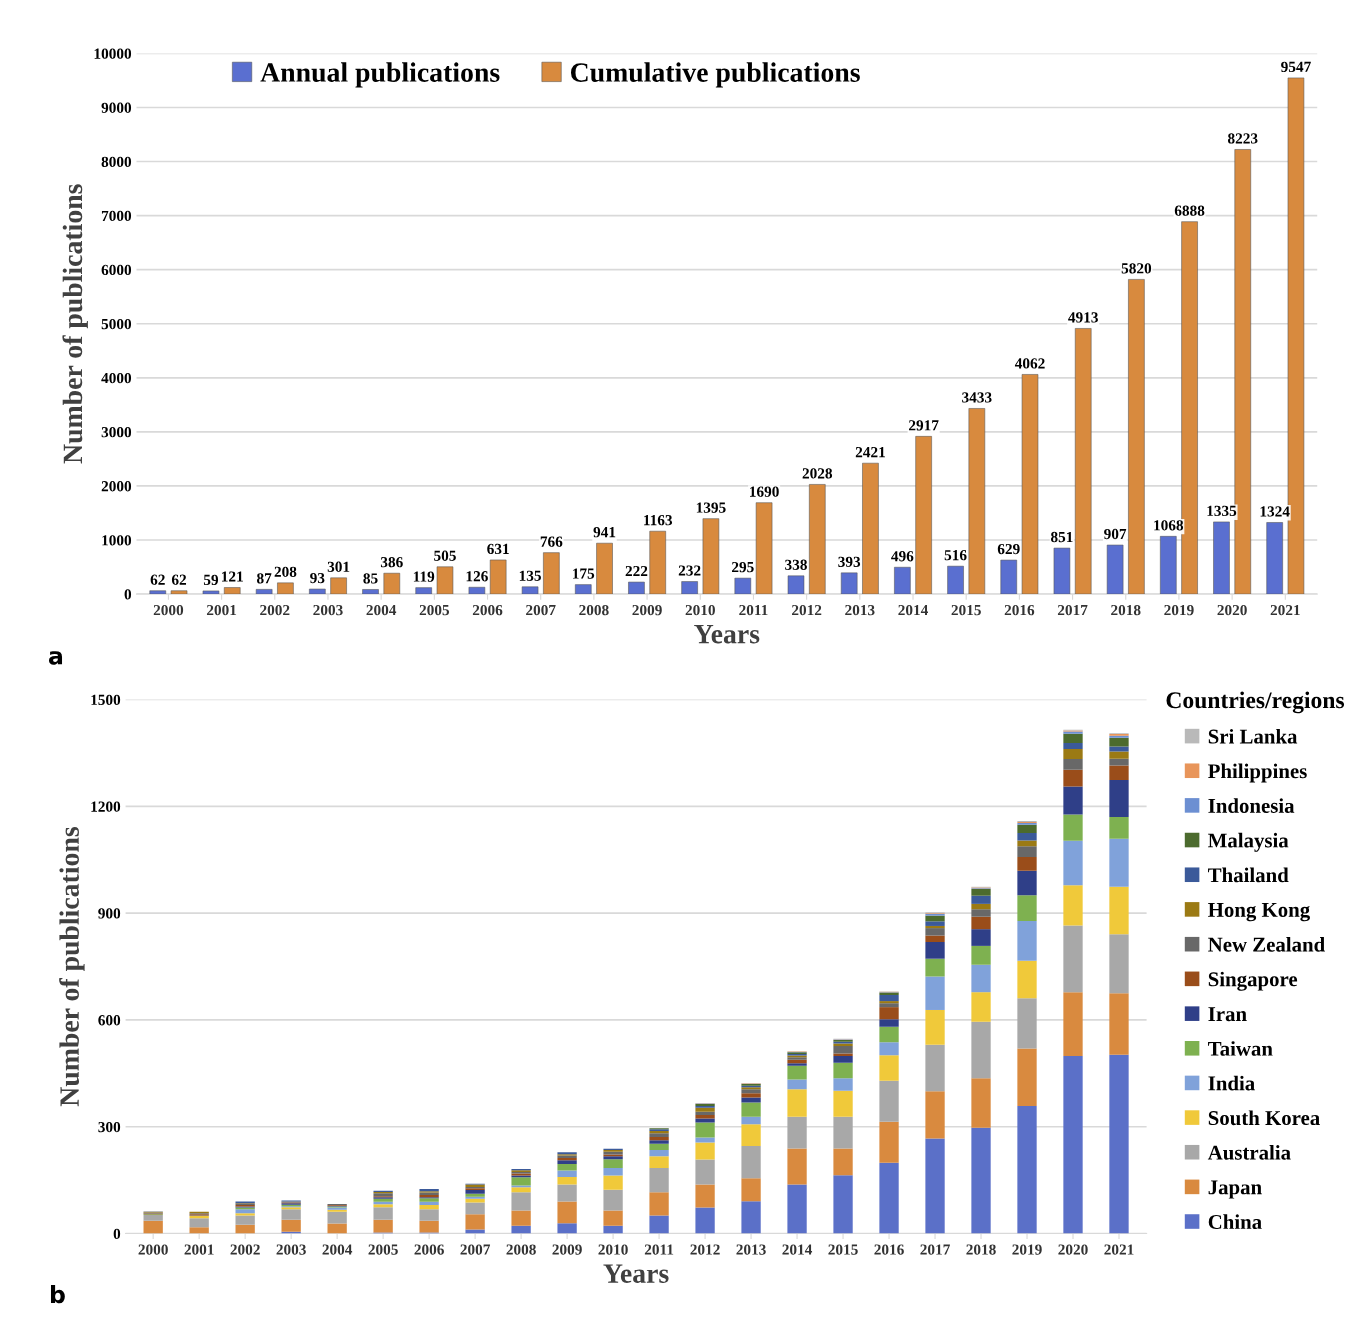 This screenshot has height=1335, width=1365. Describe the element at coordinates (1029, 363) in the screenshot. I see `data-label: 4062` at that location.